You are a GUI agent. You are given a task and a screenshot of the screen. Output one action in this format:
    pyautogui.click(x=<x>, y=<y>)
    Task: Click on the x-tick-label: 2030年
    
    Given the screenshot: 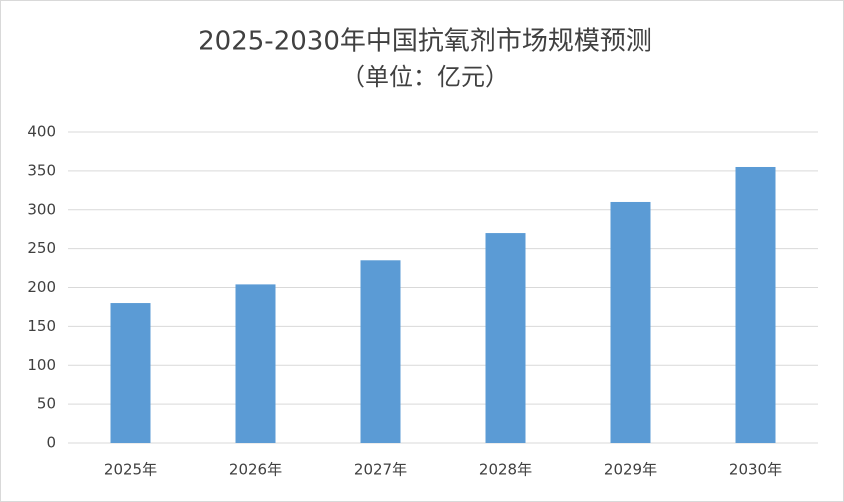 What is the action you would take?
    pyautogui.click(x=755, y=470)
    